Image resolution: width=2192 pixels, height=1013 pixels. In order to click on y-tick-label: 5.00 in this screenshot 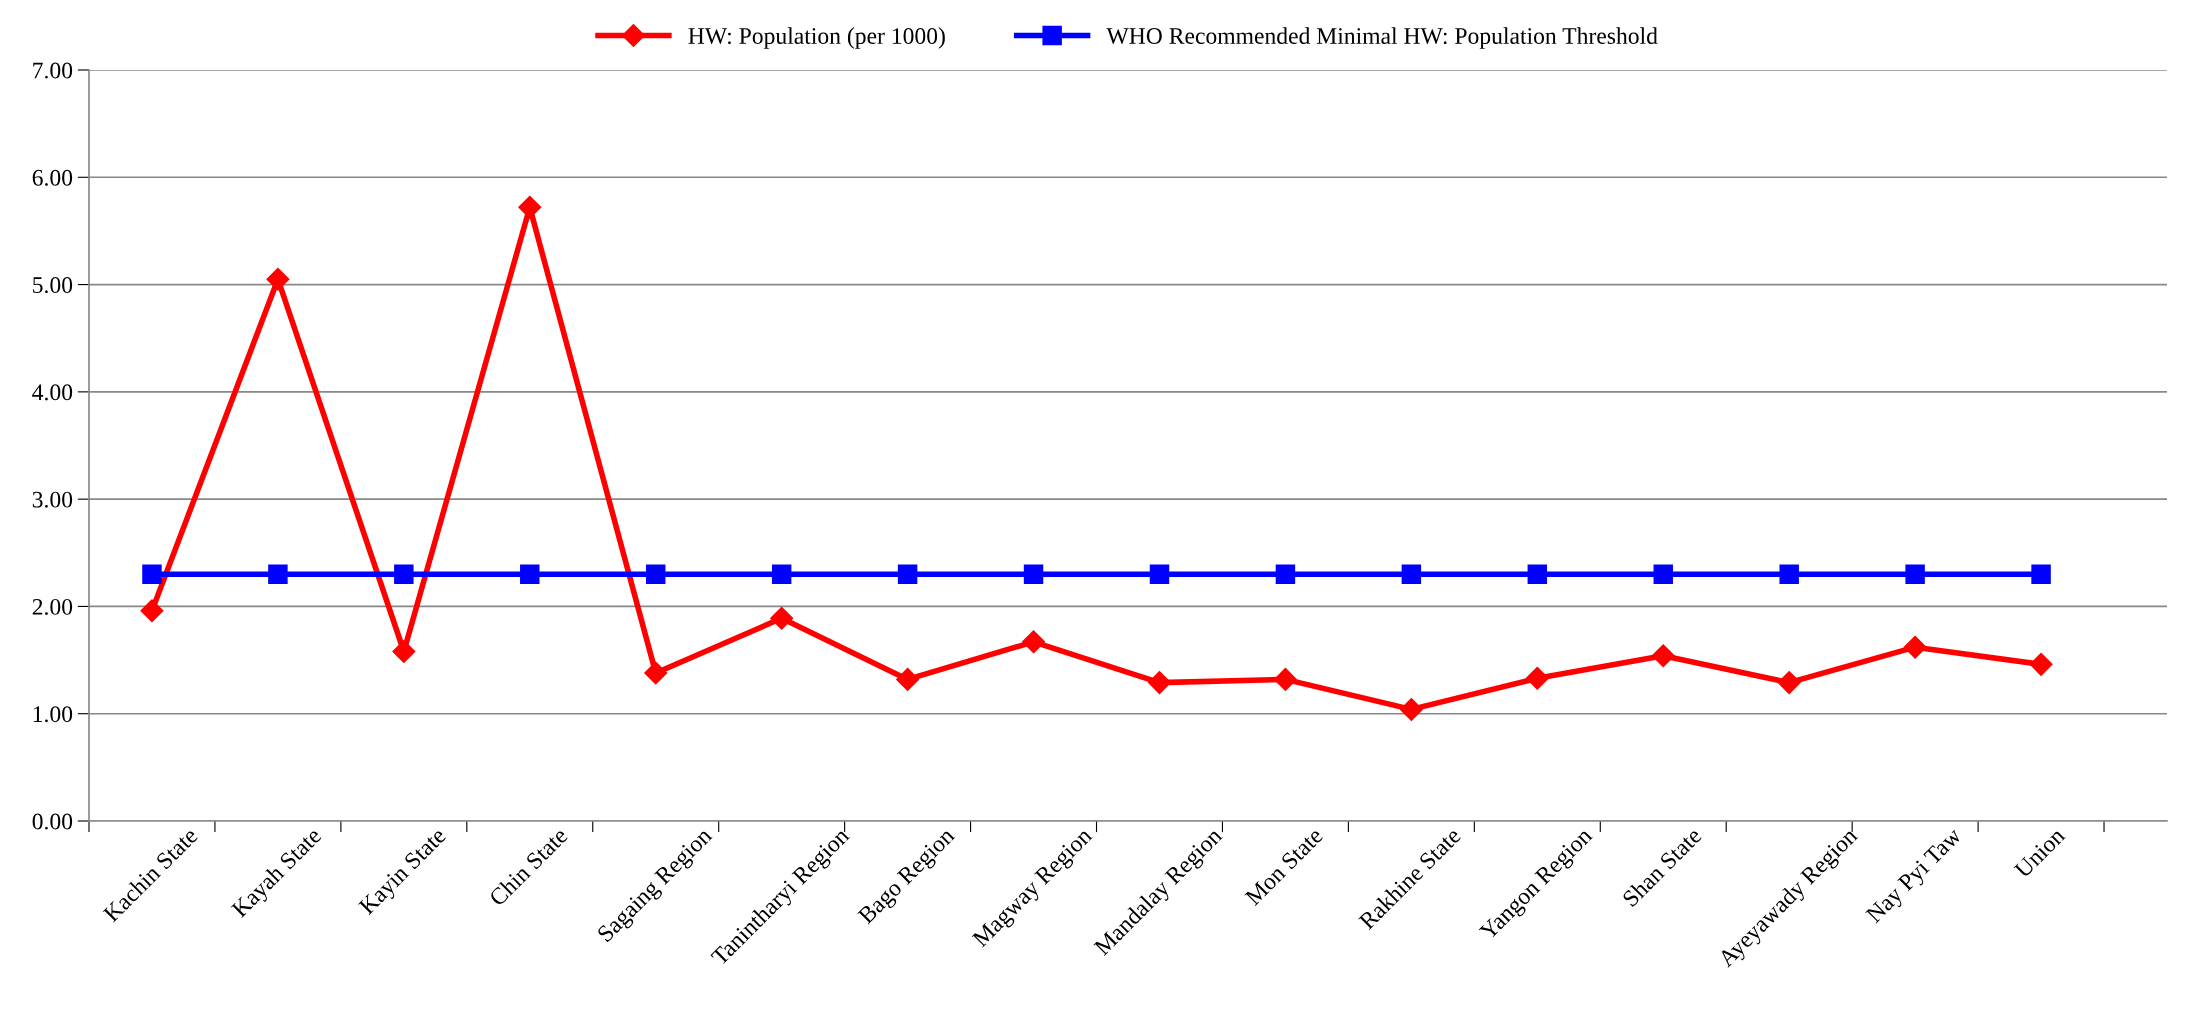, I will do `click(53, 285)`.